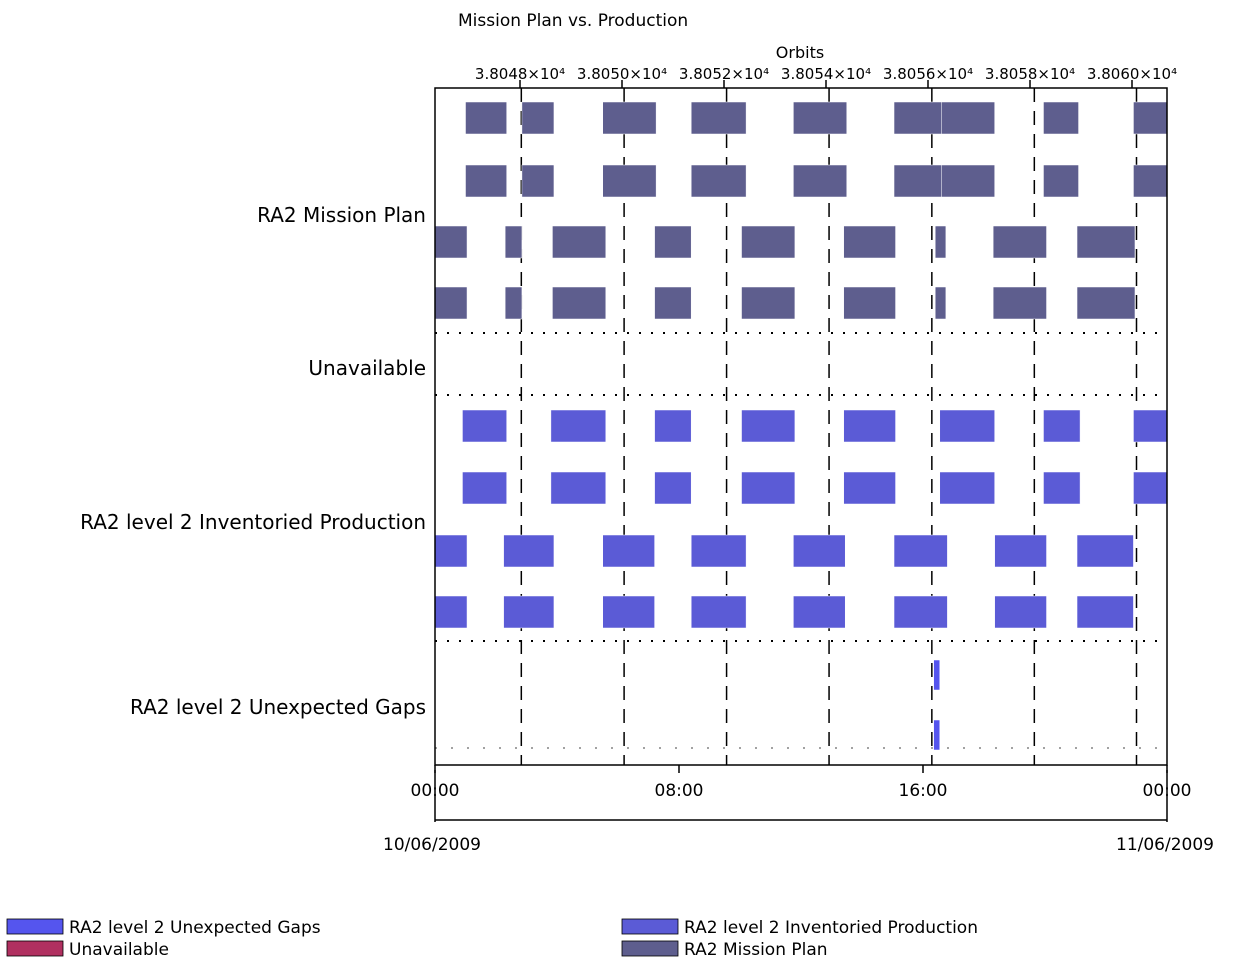  I want to click on category-label: RA2 Mission Plan, so click(341, 215).